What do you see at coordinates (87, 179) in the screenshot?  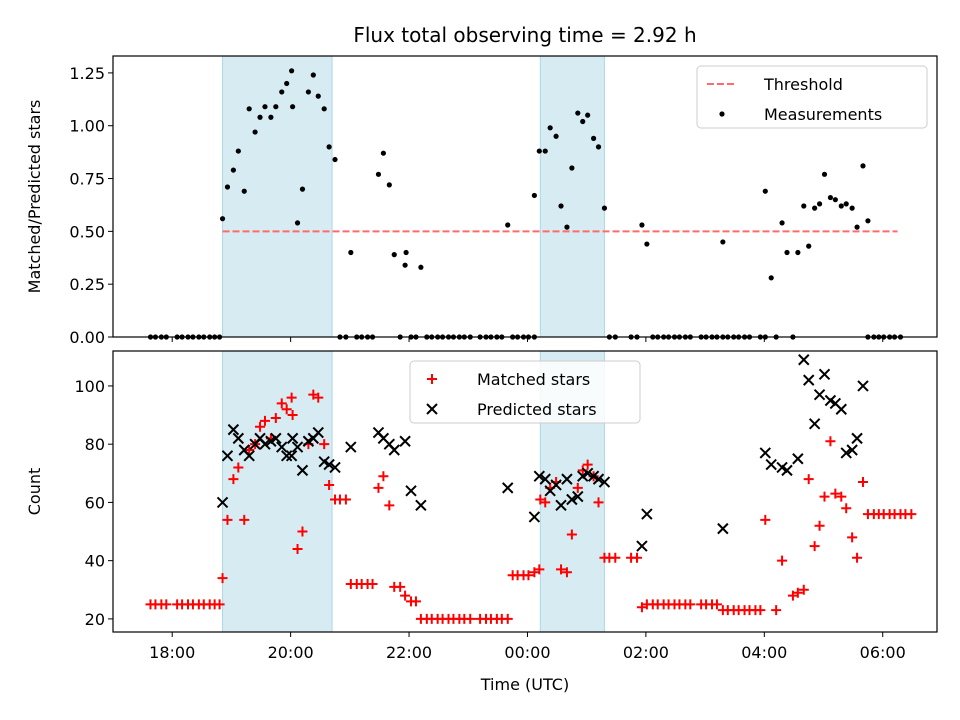 I see `y-tick-label: 0.75` at bounding box center [87, 179].